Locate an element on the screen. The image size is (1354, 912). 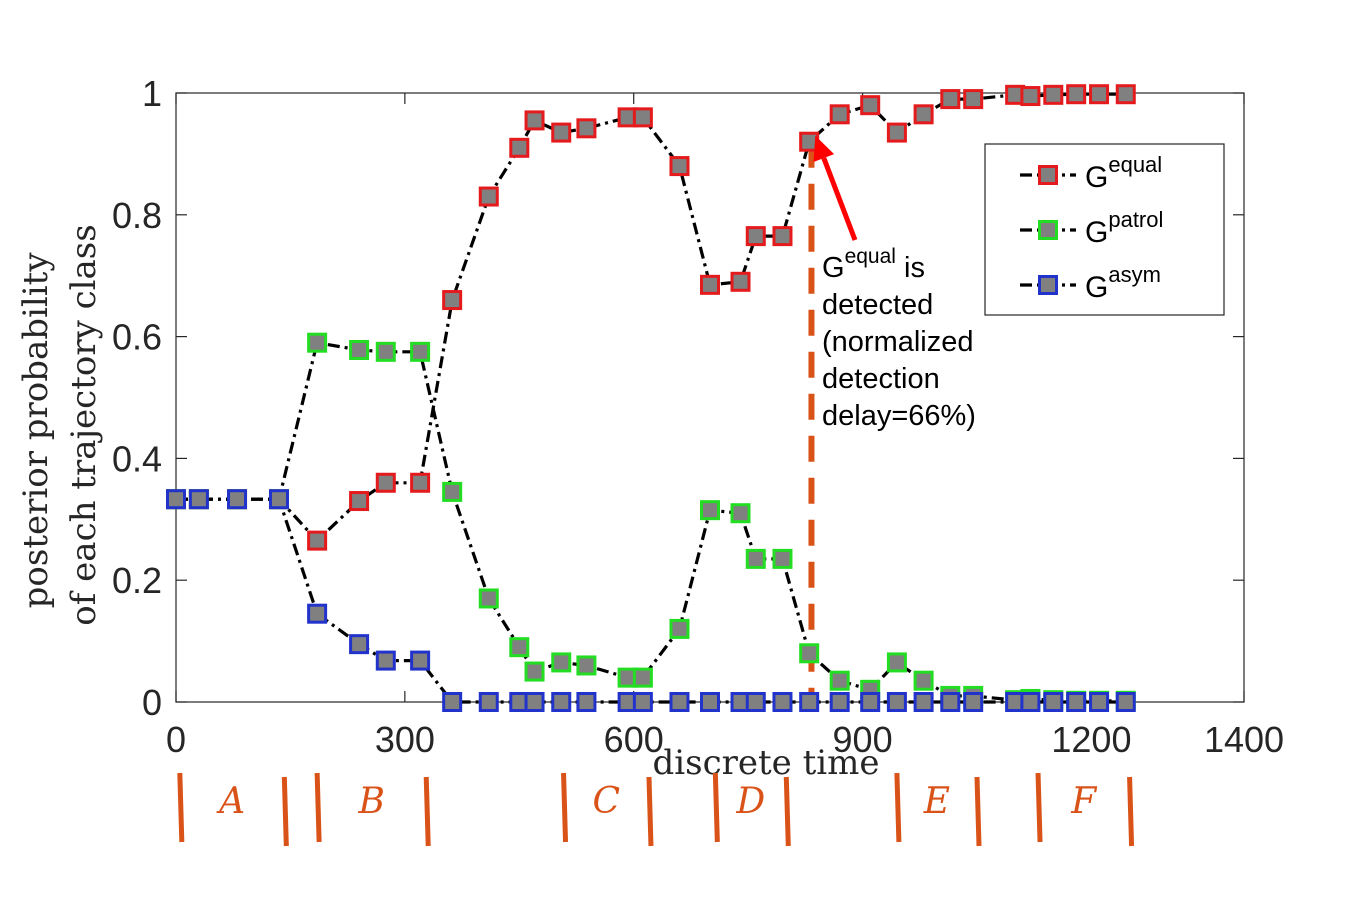
y-tick-label: 0.2 is located at coordinates (137, 580).